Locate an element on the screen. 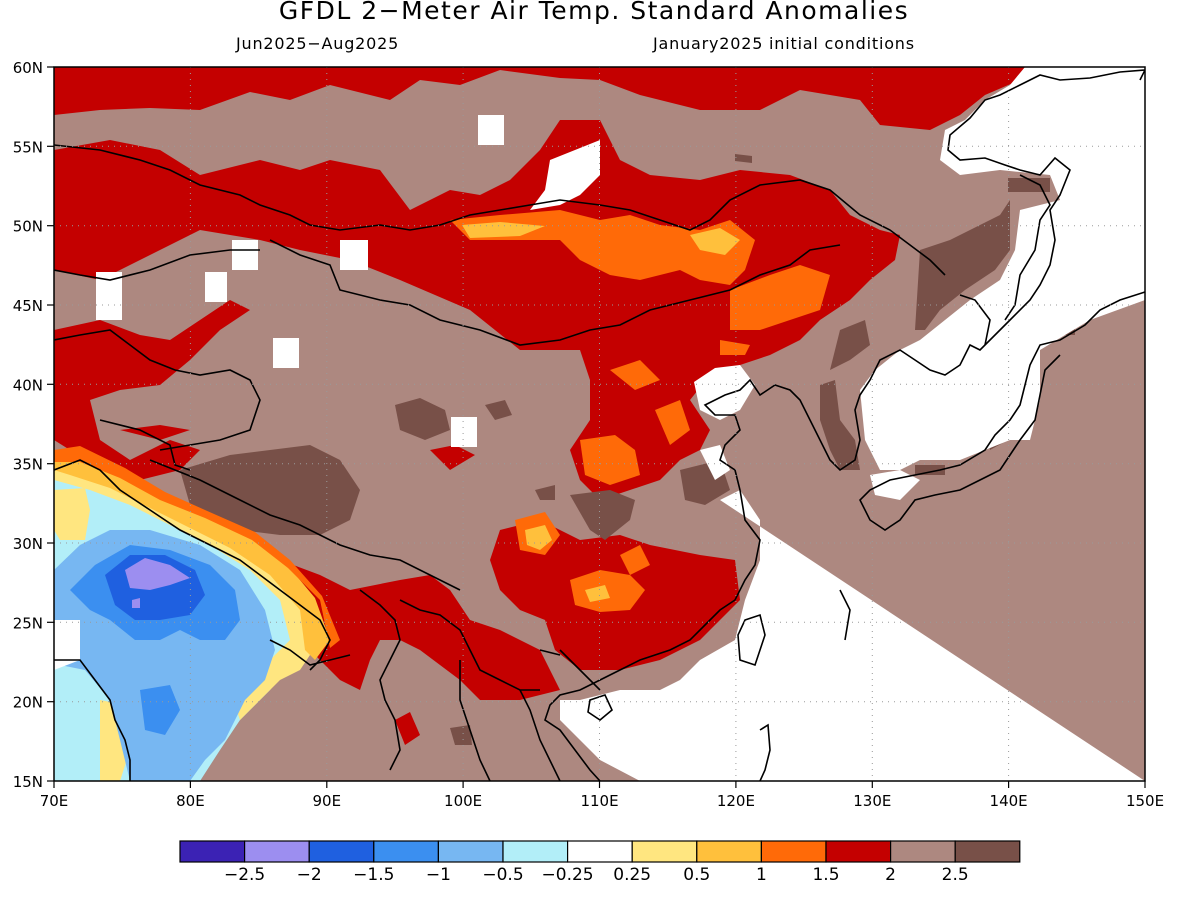  colorbar-label: −0.25 is located at coordinates (568, 875).